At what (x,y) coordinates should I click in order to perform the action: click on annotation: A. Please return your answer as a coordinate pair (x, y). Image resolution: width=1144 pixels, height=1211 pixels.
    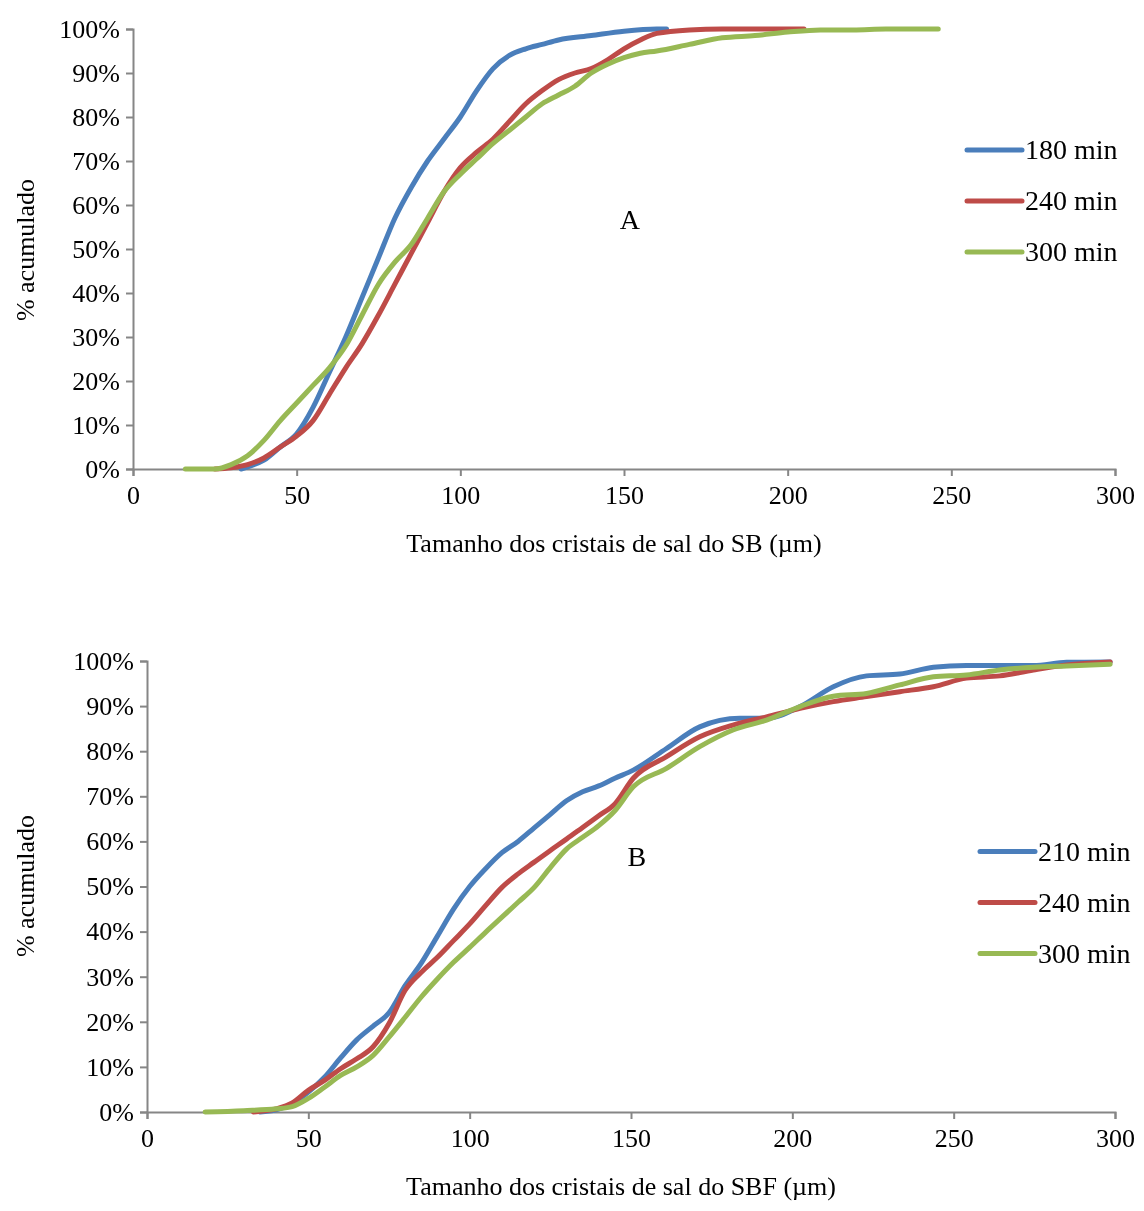
    Looking at the image, I should click on (630, 220).